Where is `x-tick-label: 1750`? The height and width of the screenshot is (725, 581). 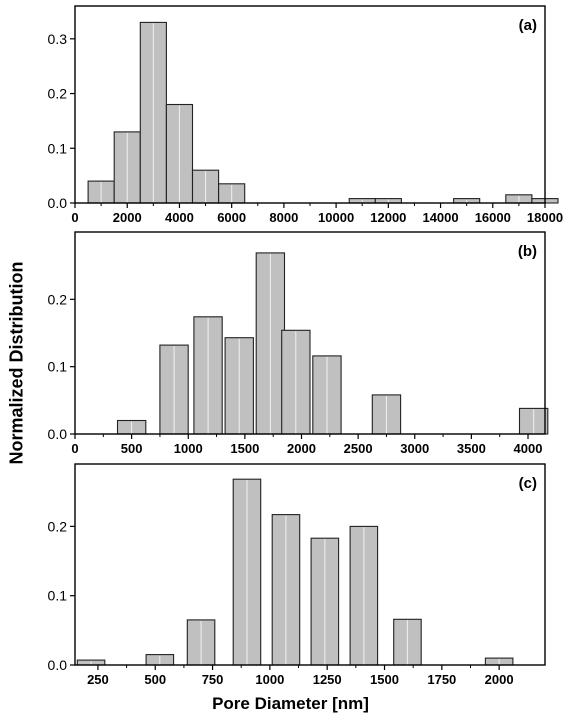 x-tick-label: 1750 is located at coordinates (441, 679).